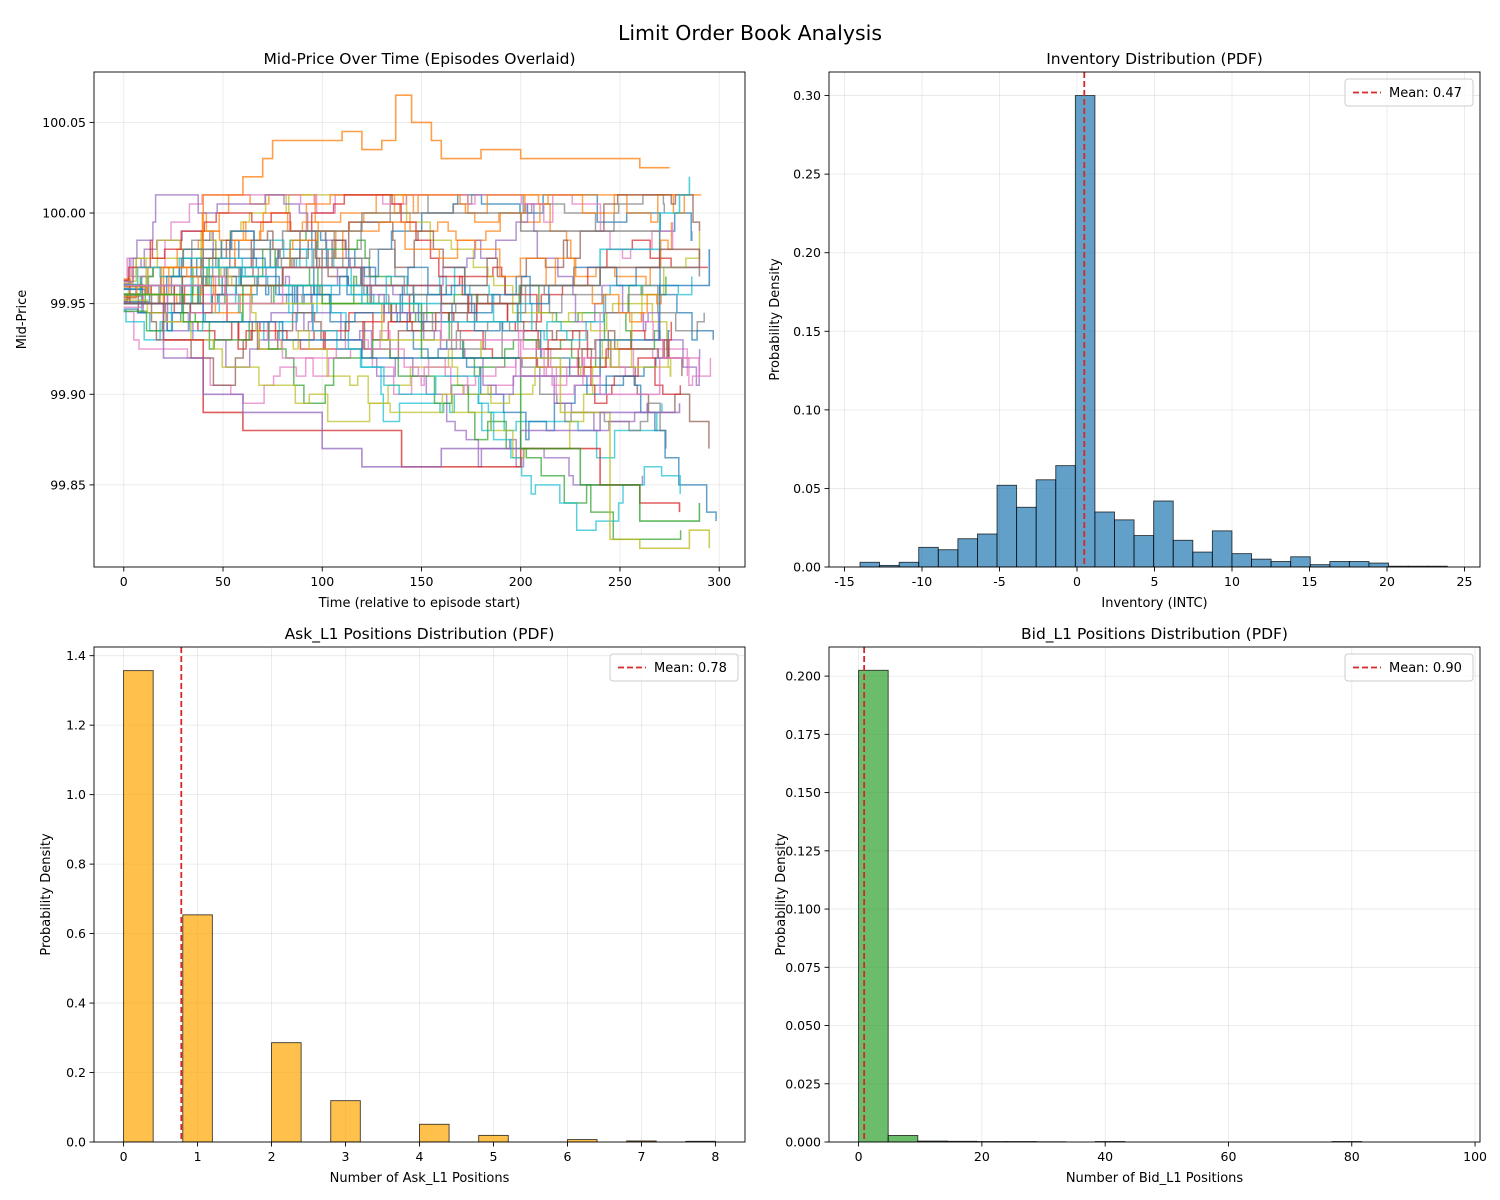 The height and width of the screenshot is (1200, 1500). What do you see at coordinates (803, 909) in the screenshot?
I see `y-tick-label: 0.100` at bounding box center [803, 909].